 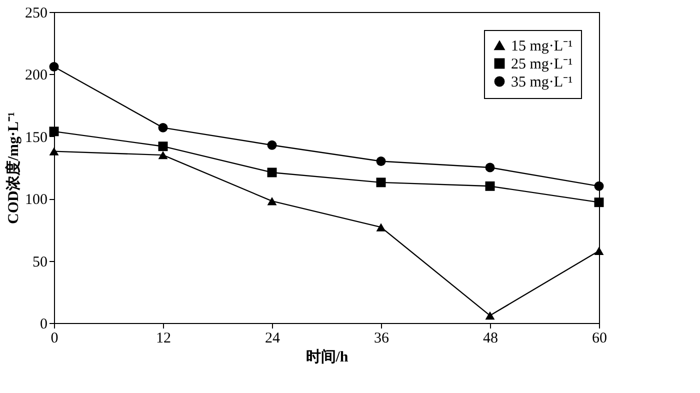 I want to click on x-tick-label: 36, so click(x=382, y=338).